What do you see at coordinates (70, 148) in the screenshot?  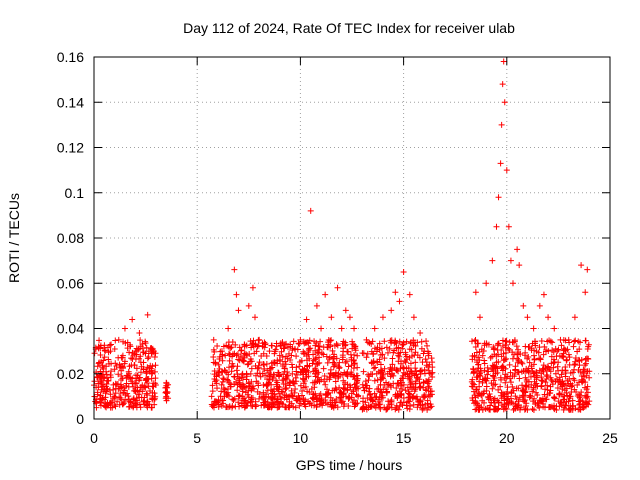 I see `y-tick-label: 0.12` at bounding box center [70, 148].